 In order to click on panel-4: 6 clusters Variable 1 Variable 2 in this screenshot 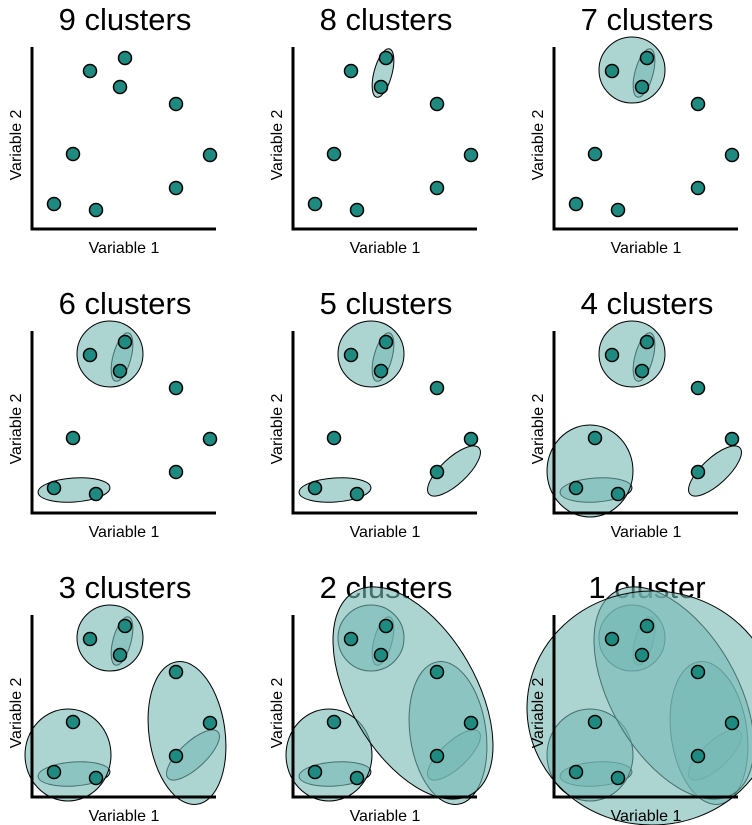, I will do `click(113, 413)`.